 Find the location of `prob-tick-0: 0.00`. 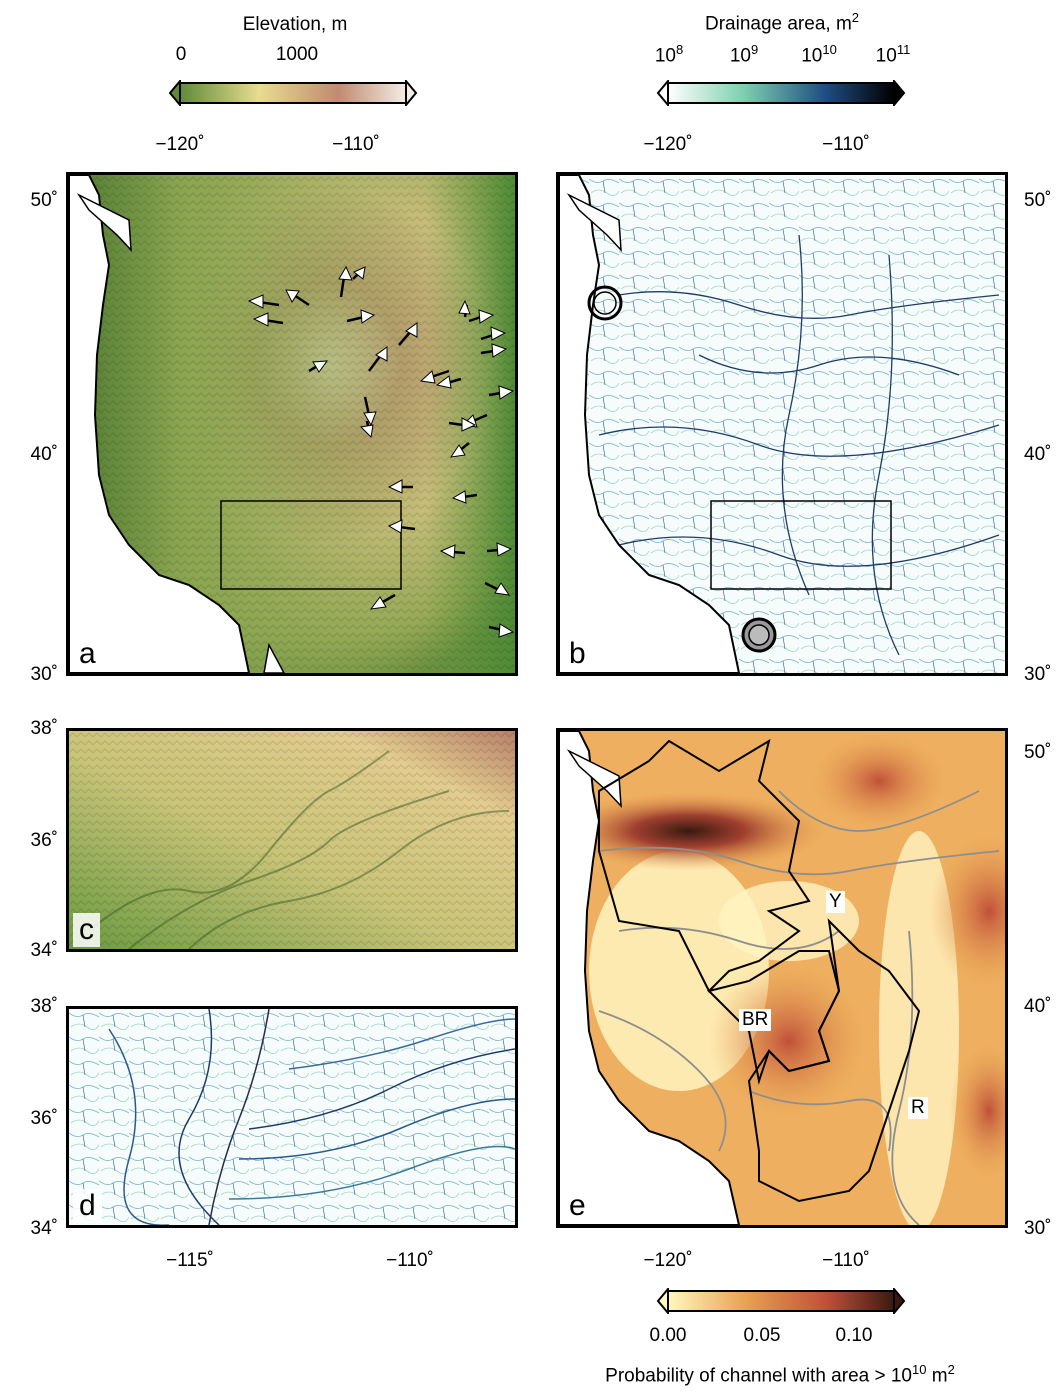

prob-tick-0: 0.00 is located at coordinates (668, 1335).